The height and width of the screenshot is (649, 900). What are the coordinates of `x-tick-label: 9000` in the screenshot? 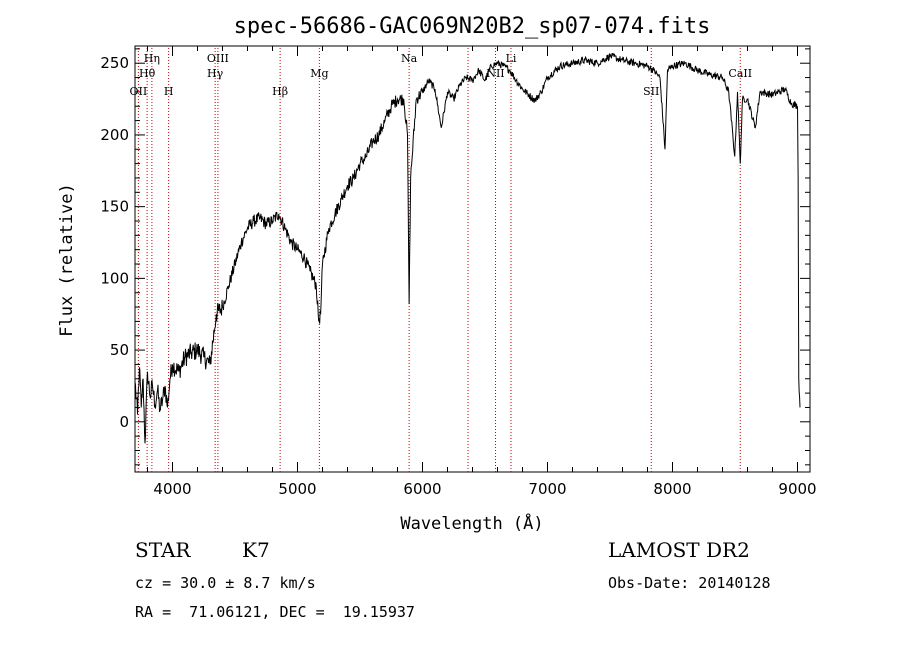 It's located at (797, 489).